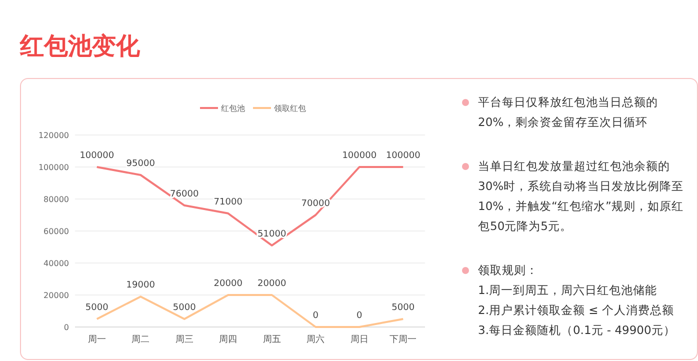 This screenshot has width=698, height=361. What do you see at coordinates (141, 164) in the screenshot?
I see `data-label: 95000` at bounding box center [141, 164].